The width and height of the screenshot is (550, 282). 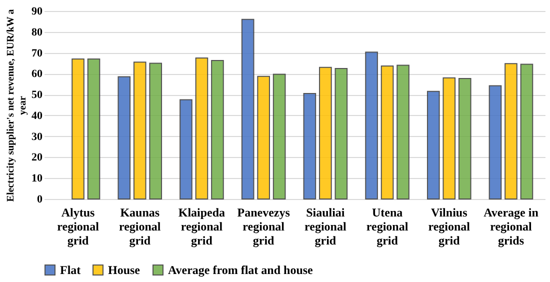 What do you see at coordinates (37, 116) in the screenshot?
I see `y-tick-label: 40` at bounding box center [37, 116].